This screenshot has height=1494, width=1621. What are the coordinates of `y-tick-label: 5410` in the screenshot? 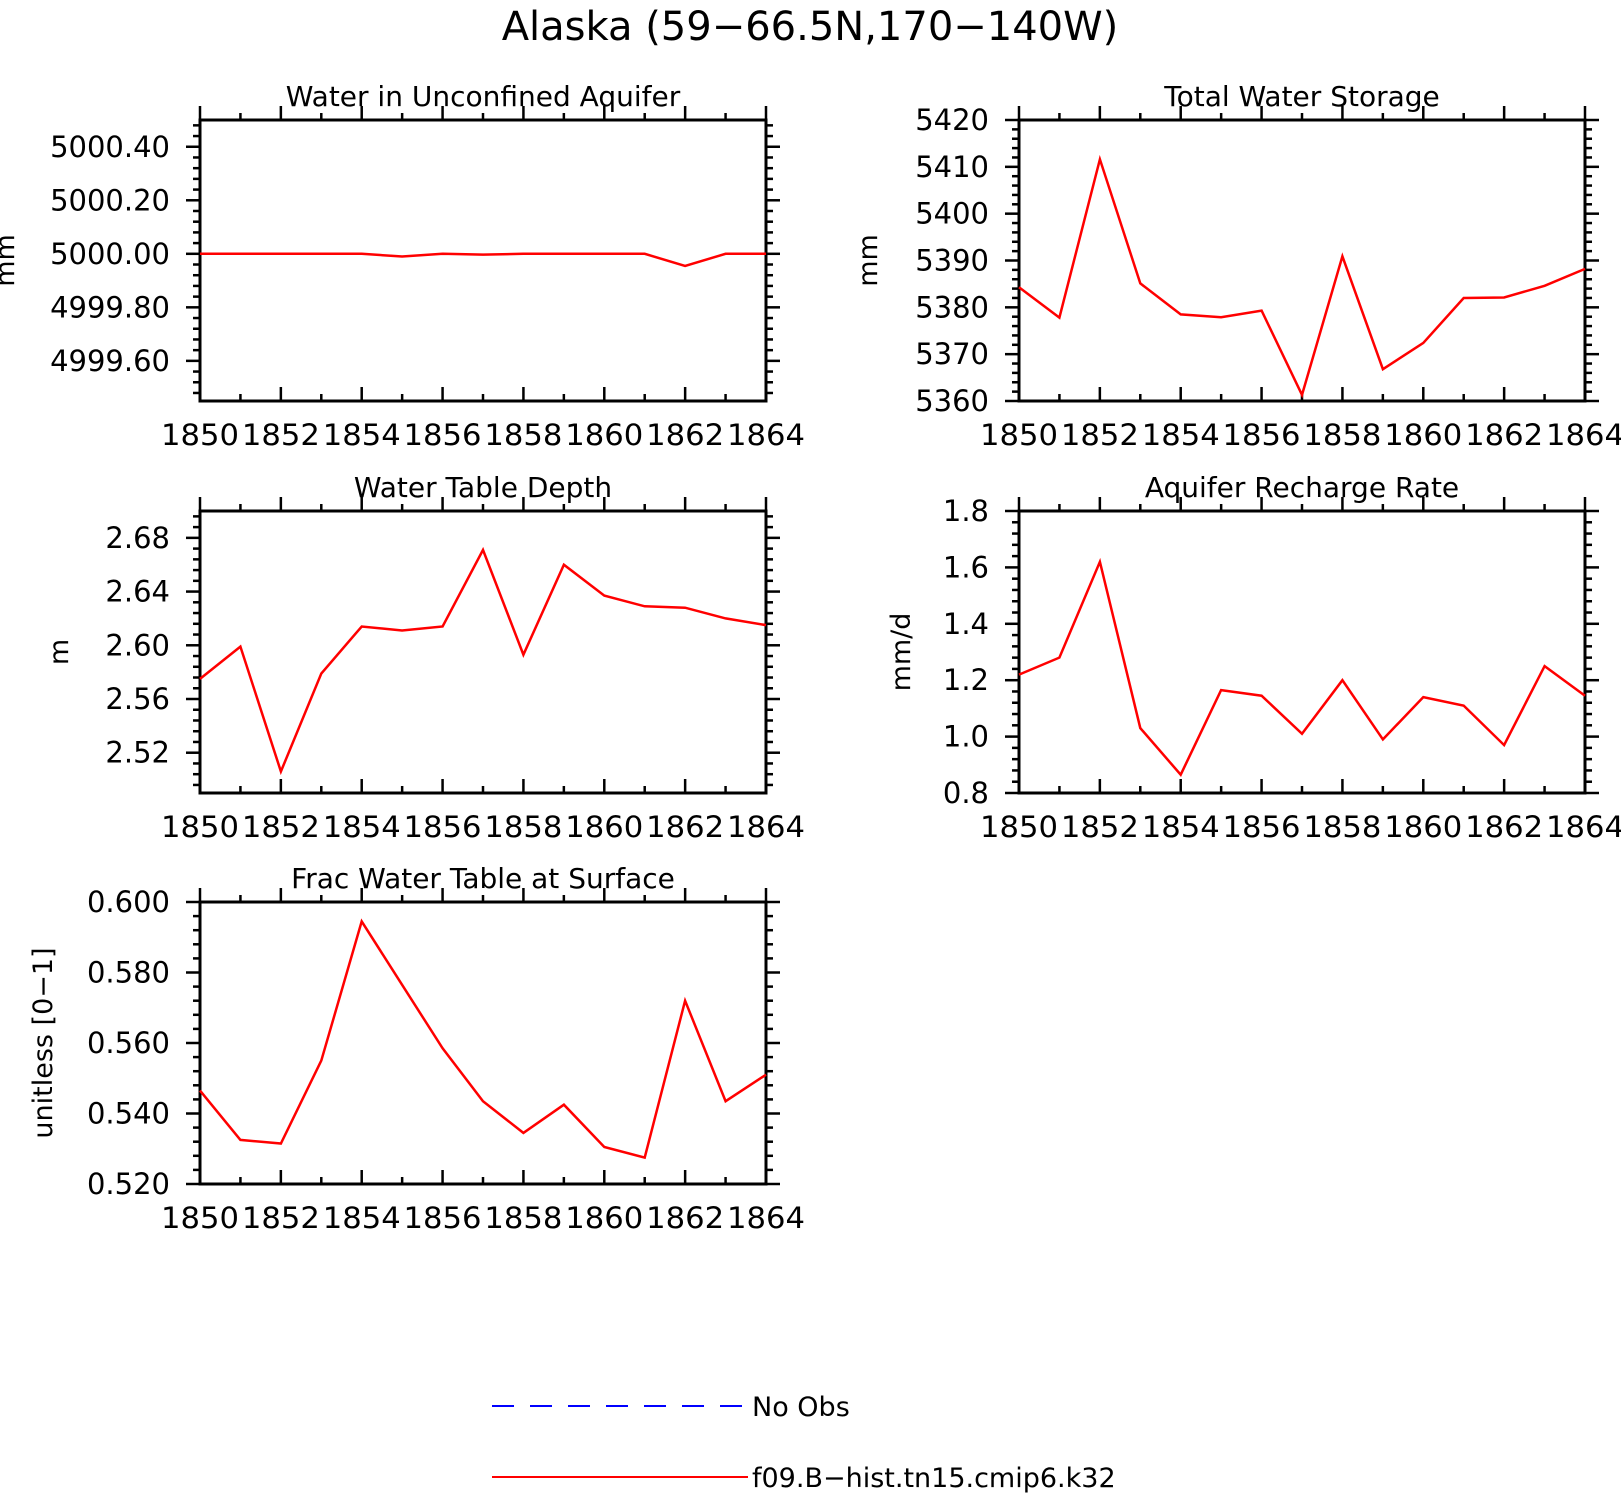 It's located at (952, 167).